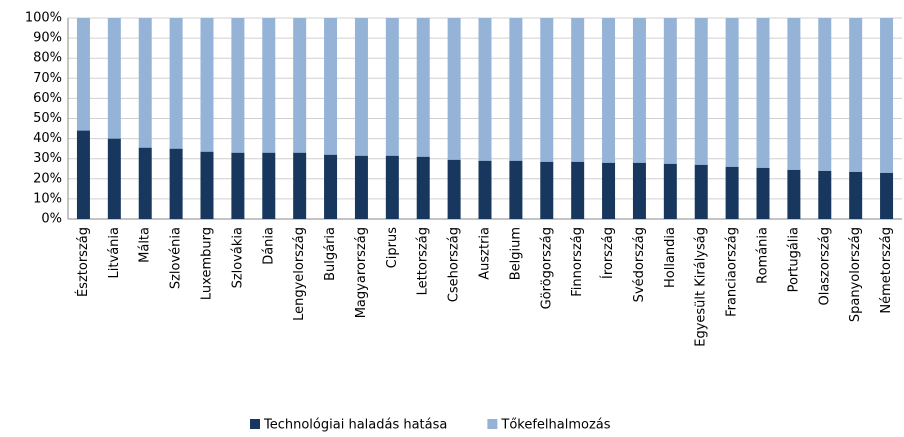 This screenshot has height=437, width=904. What do you see at coordinates (43, 18) in the screenshot?
I see `y-tick-label: 100%` at bounding box center [43, 18].